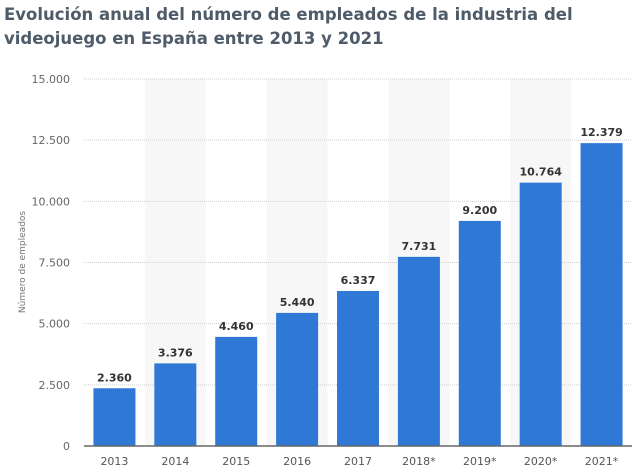 This screenshot has height=472, width=640. What do you see at coordinates (601, 132) in the screenshot?
I see `data-label: 12.379` at bounding box center [601, 132].